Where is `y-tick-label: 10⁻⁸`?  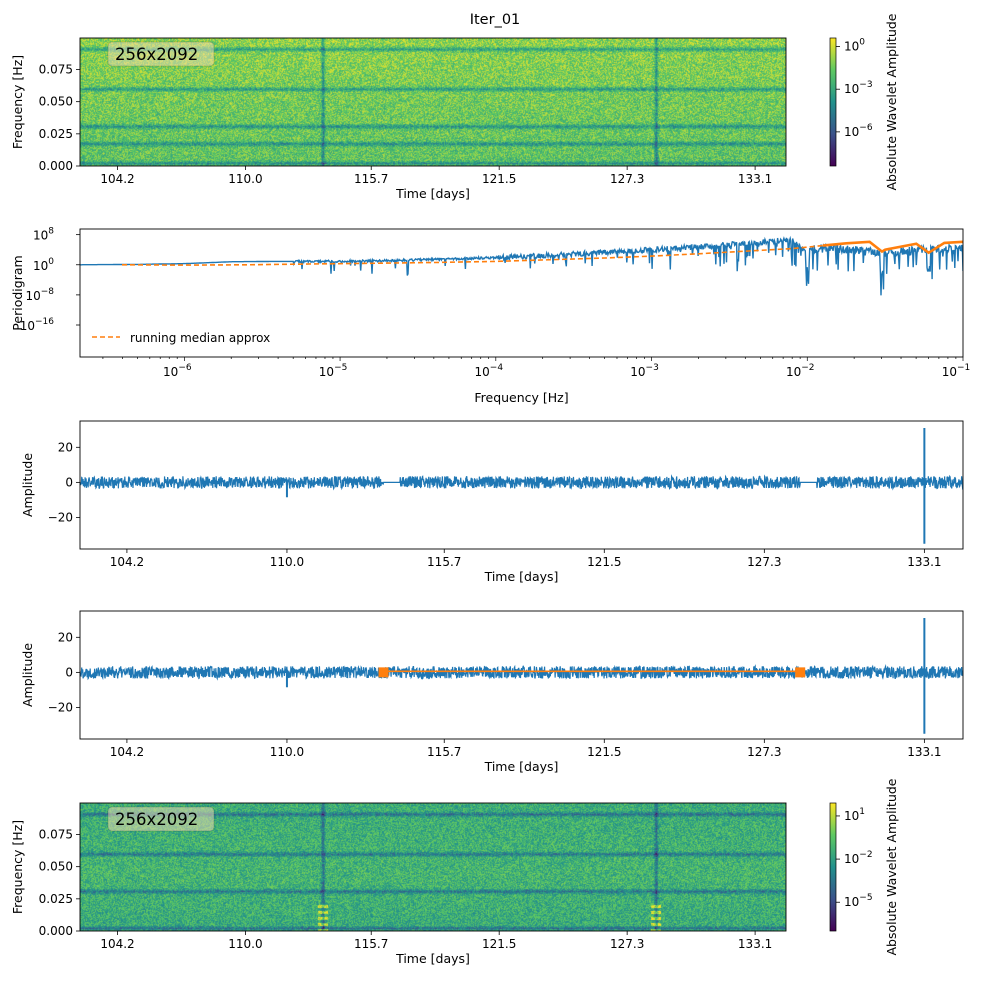 y-tick-label: 10⁻⁸ is located at coordinates (39, 295).